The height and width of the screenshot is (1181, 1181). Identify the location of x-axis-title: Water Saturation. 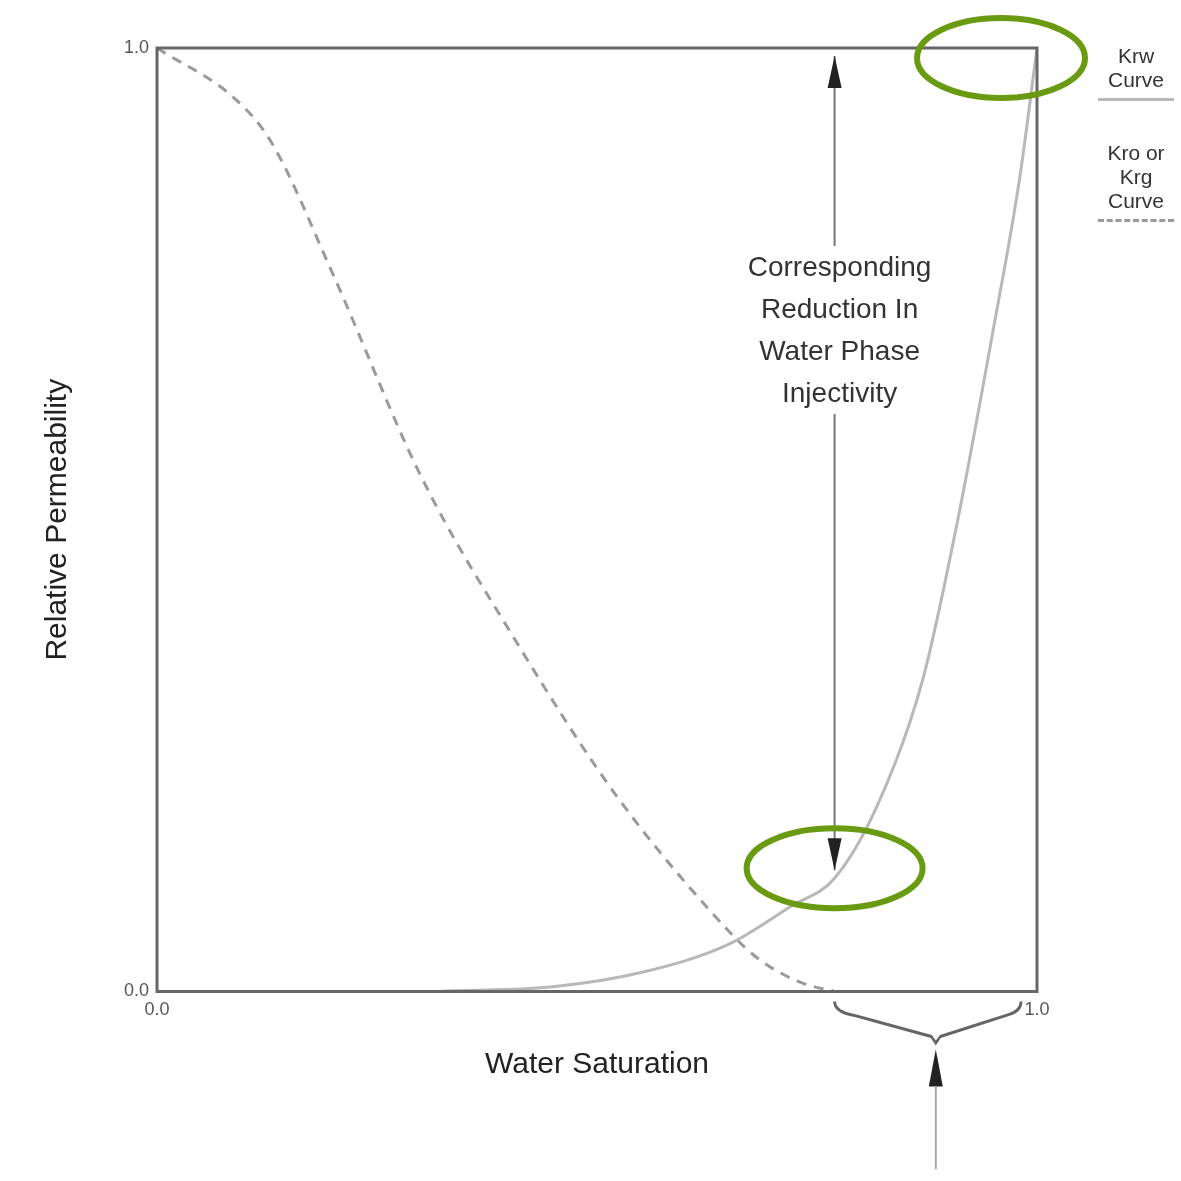
(597, 1063).